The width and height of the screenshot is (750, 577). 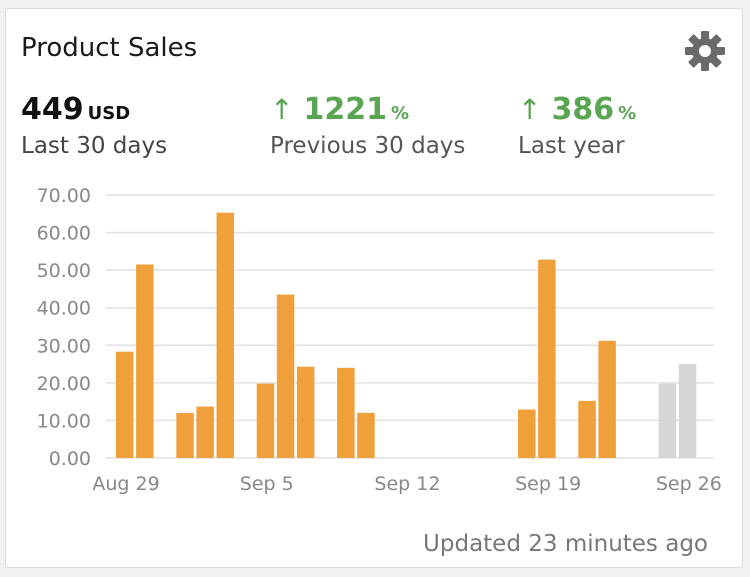 I want to click on y-tick-label: 70.00, so click(x=64, y=196).